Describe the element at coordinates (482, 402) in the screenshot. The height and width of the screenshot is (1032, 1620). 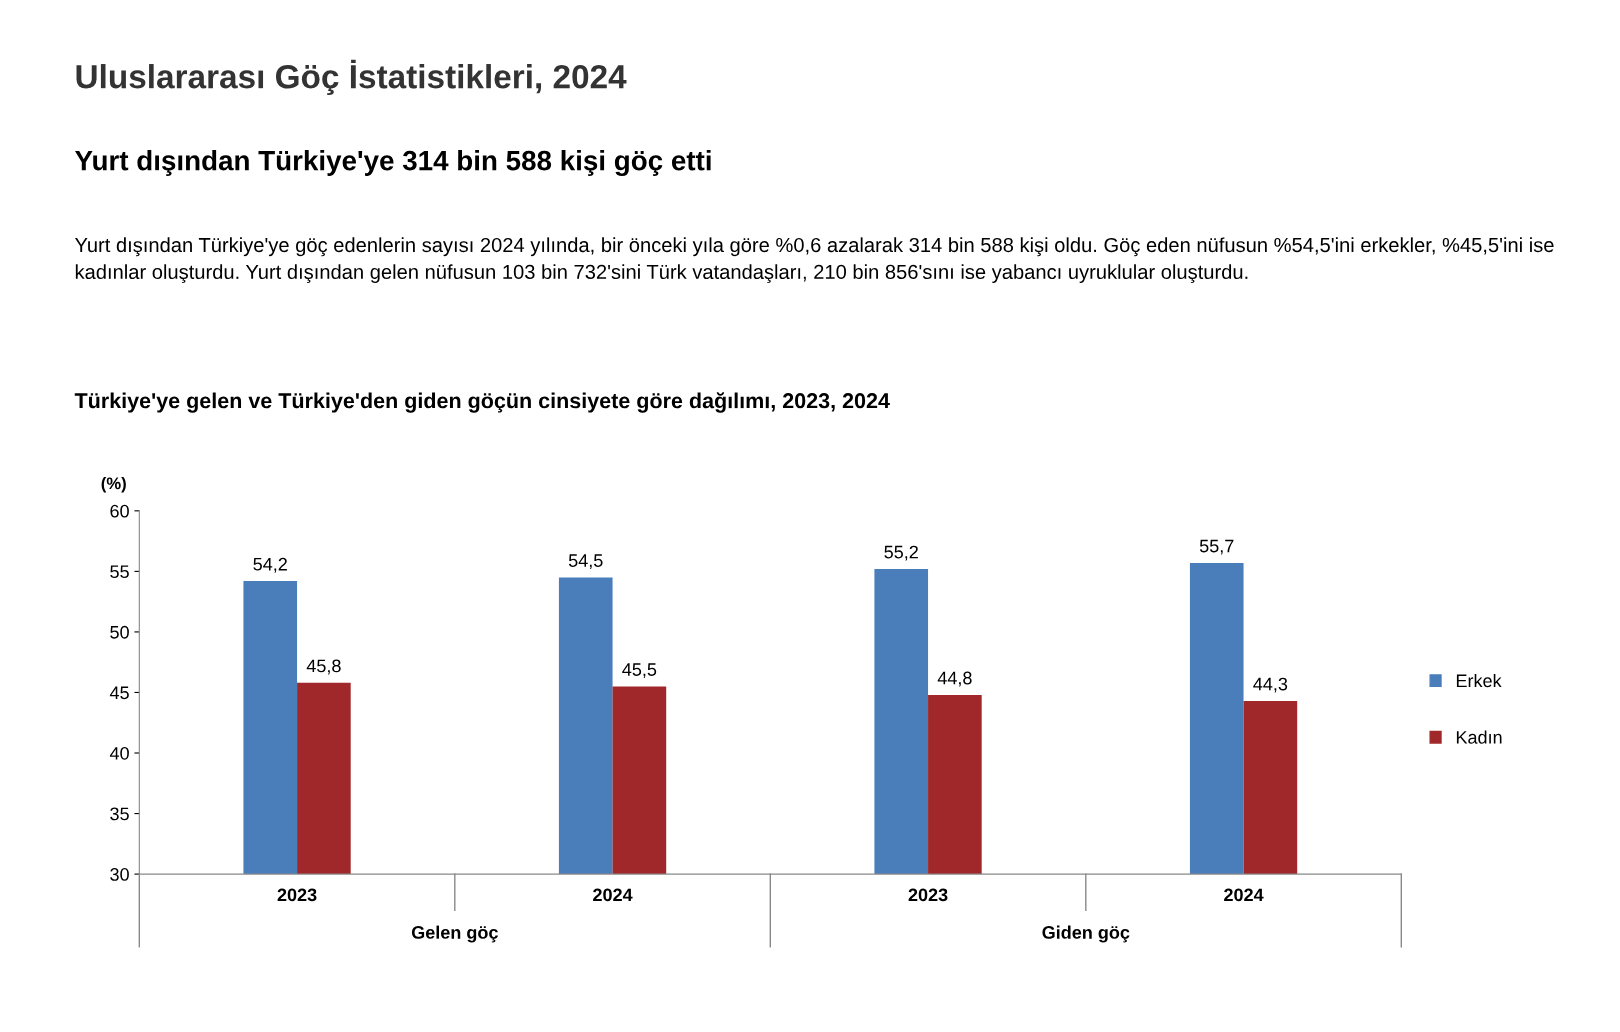
I see `text: Türkiye'ye gelen ve Türkiye'den giden göçün cinsiyete göre dağılımı, 2023, 2024` at that location.